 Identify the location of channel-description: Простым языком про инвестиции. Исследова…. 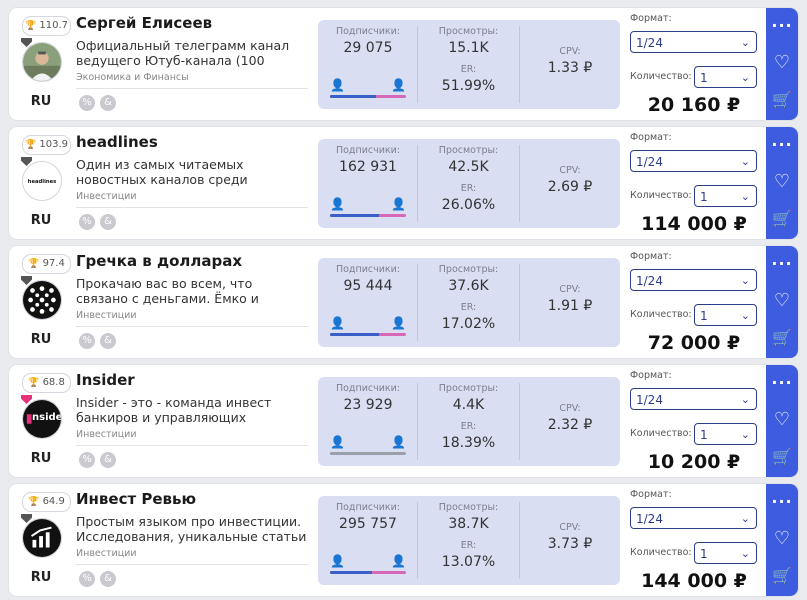
(191, 529).